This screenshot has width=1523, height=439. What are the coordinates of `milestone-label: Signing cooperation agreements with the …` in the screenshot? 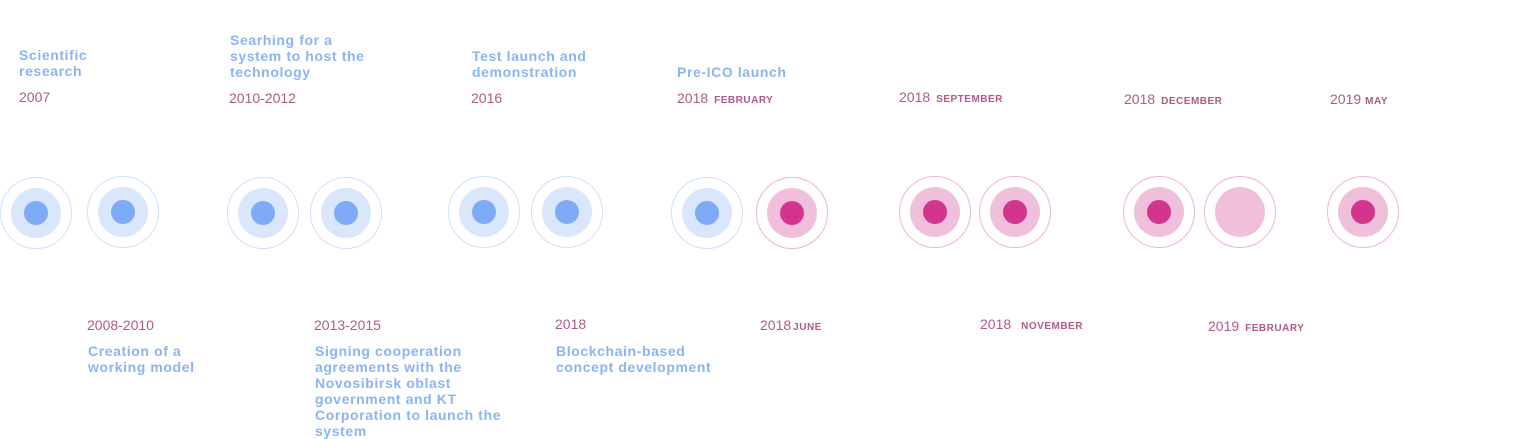 It's located at (408, 391).